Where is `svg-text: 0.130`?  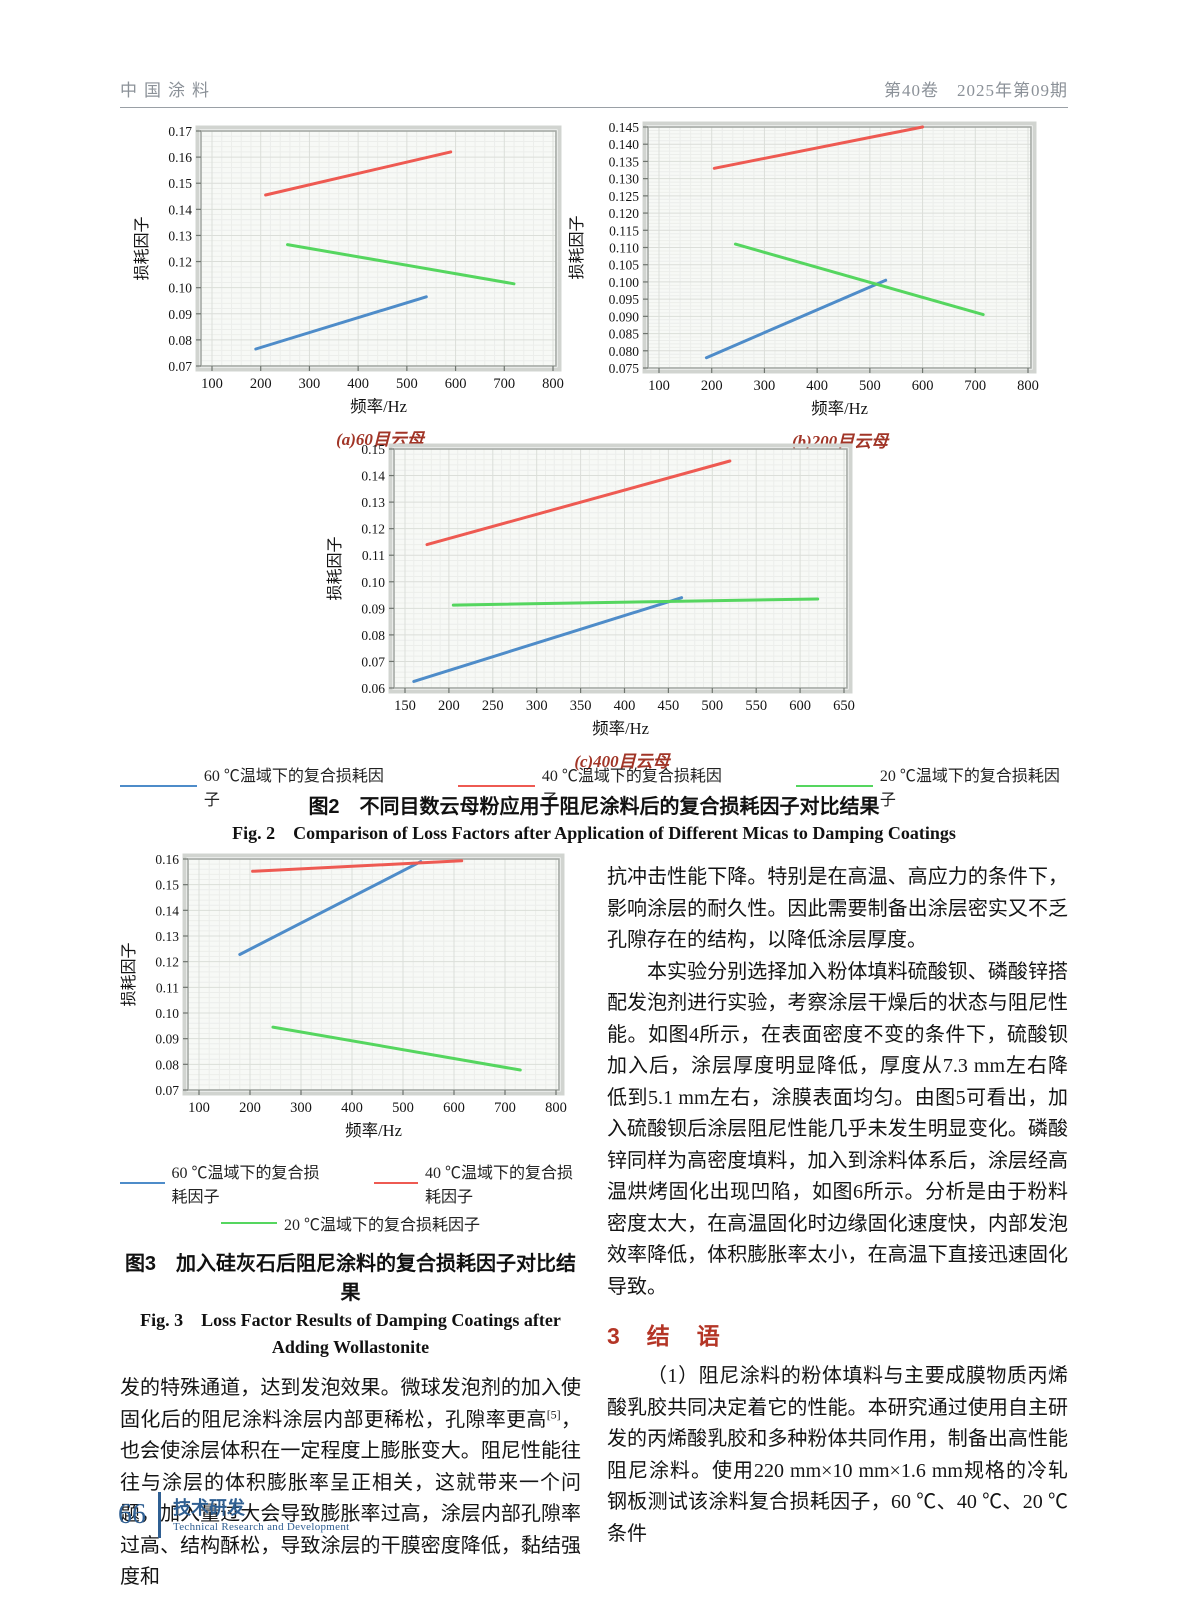 svg-text: 0.130 is located at coordinates (624, 179).